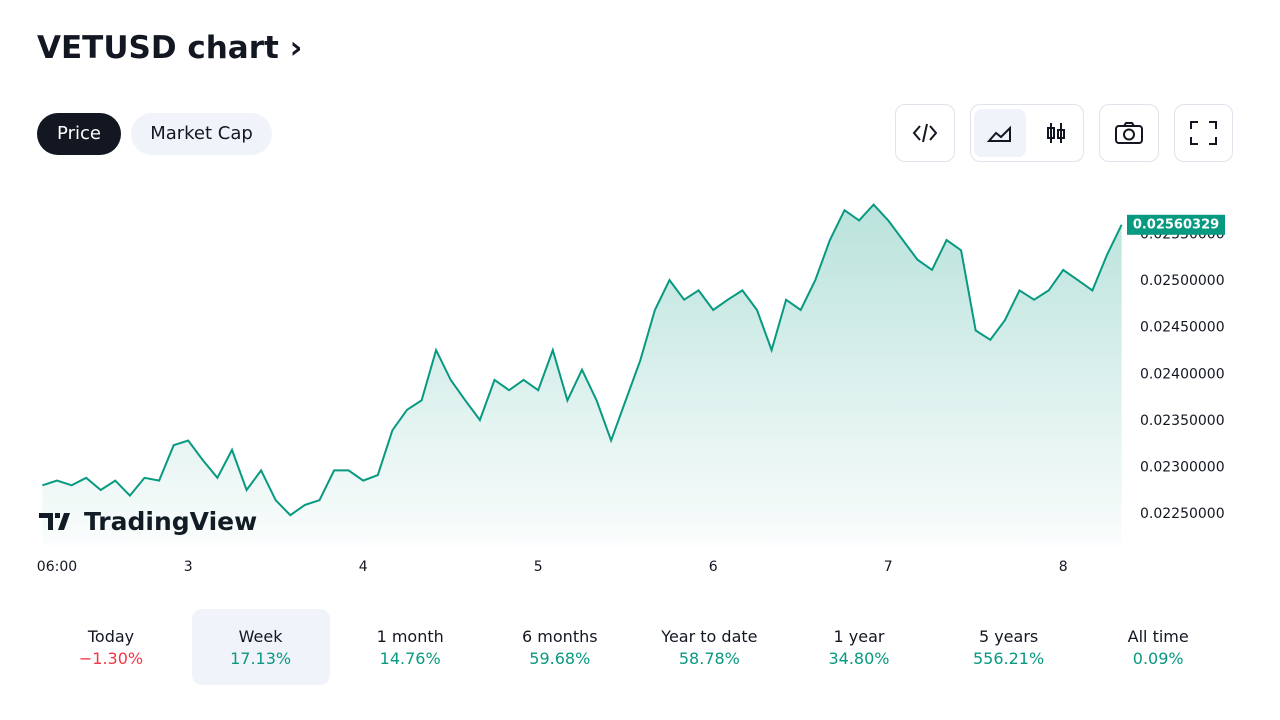 This screenshot has height=720, width=1280. I want to click on period-change: 58.78%, so click(709, 658).